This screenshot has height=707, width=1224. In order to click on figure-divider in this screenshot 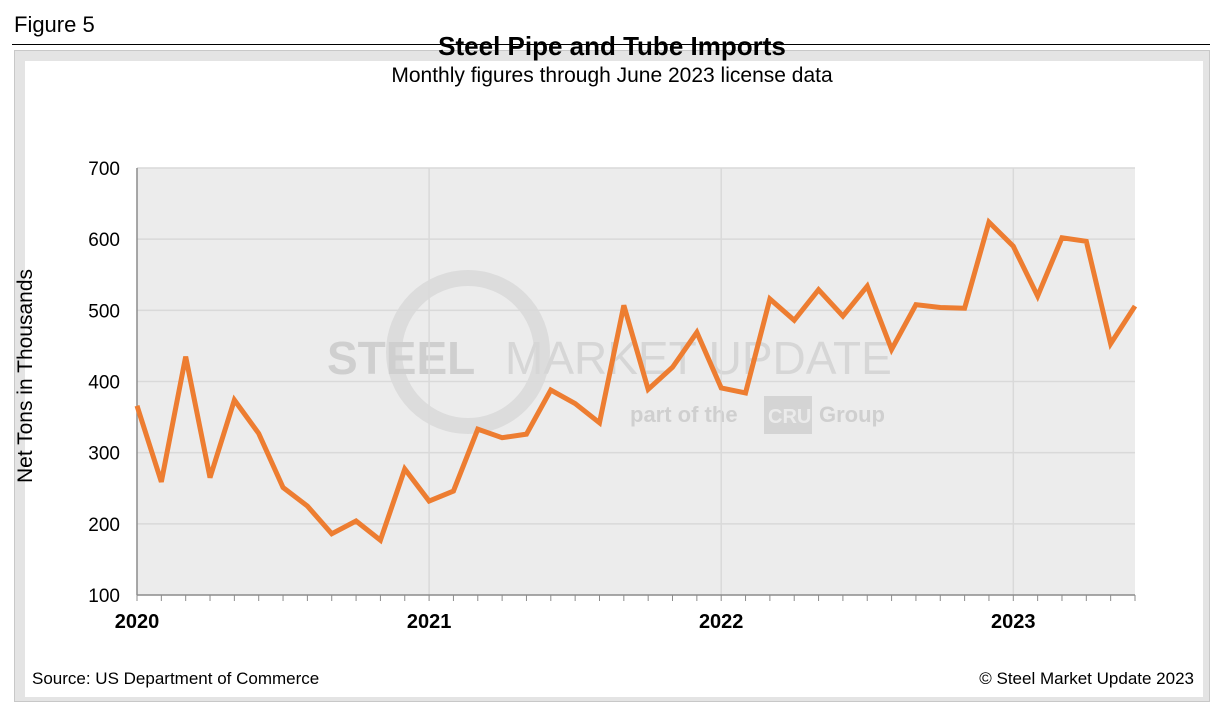, I will do `click(611, 44)`.